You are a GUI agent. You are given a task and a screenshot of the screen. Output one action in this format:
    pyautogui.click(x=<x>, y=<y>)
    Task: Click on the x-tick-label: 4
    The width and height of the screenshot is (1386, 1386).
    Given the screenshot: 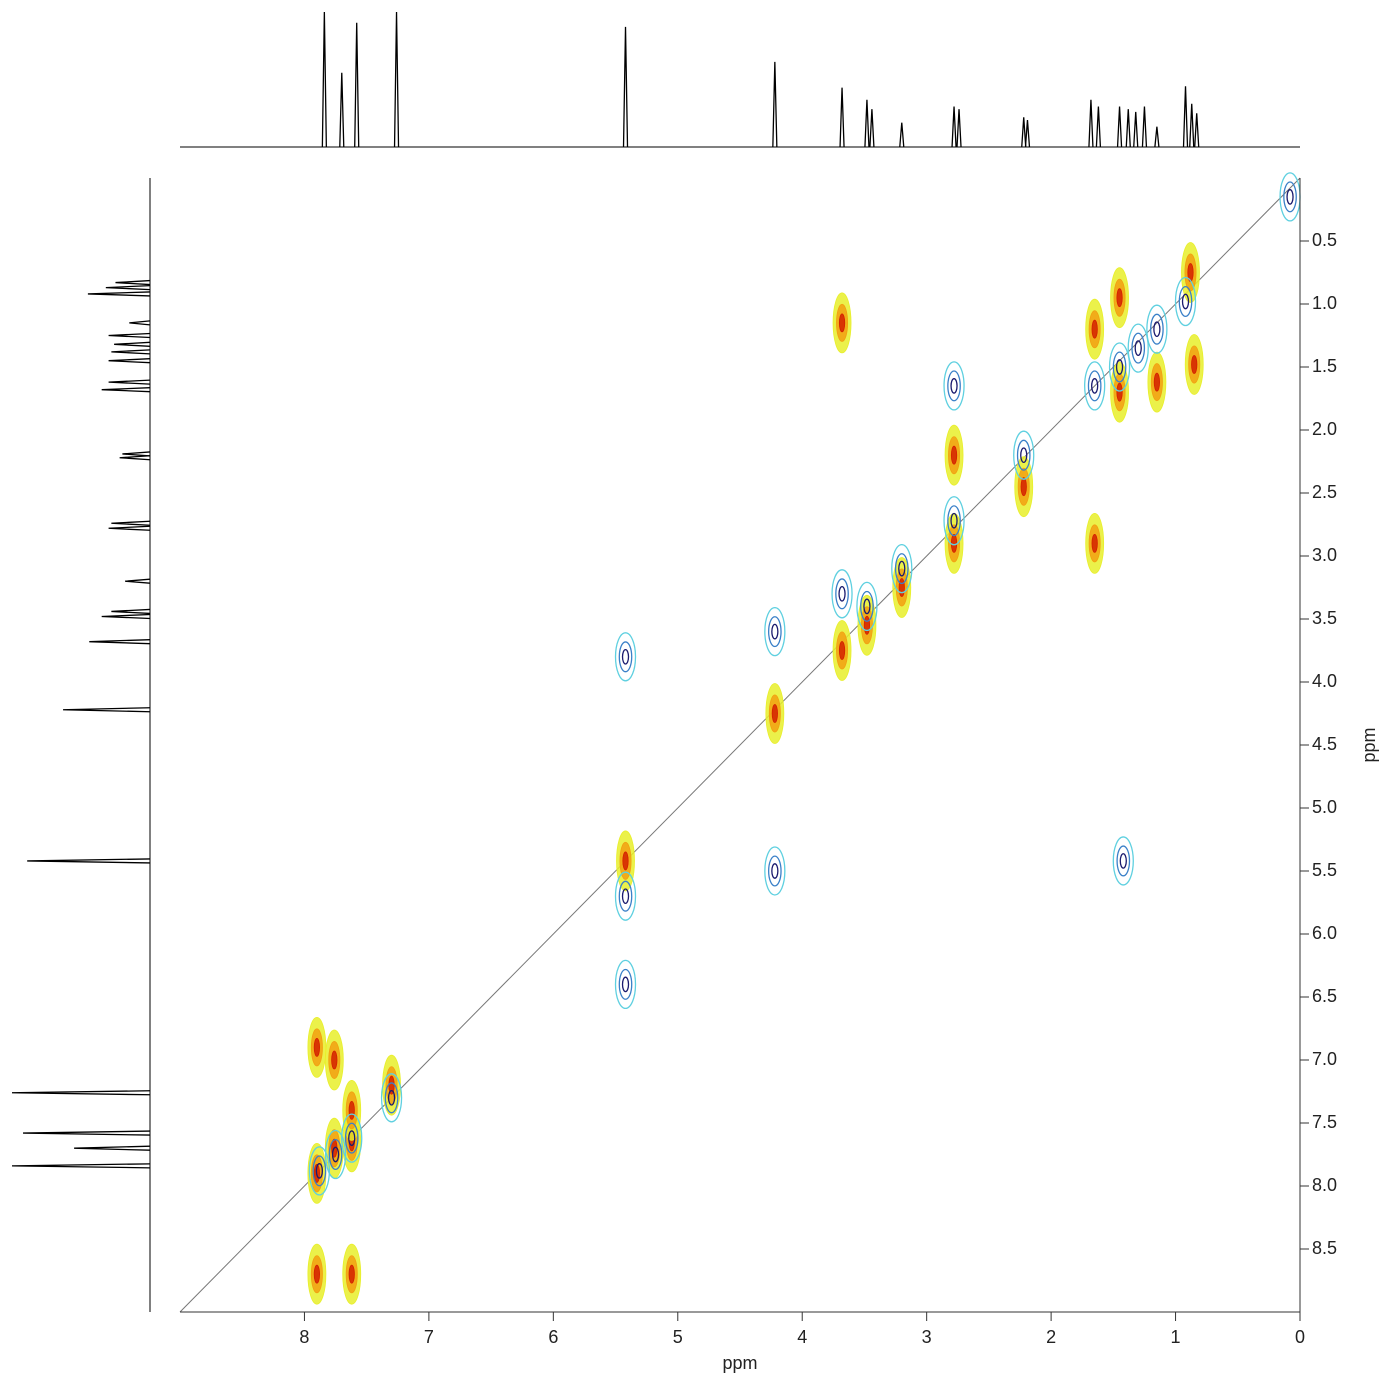 What is the action you would take?
    pyautogui.click(x=802, y=1337)
    